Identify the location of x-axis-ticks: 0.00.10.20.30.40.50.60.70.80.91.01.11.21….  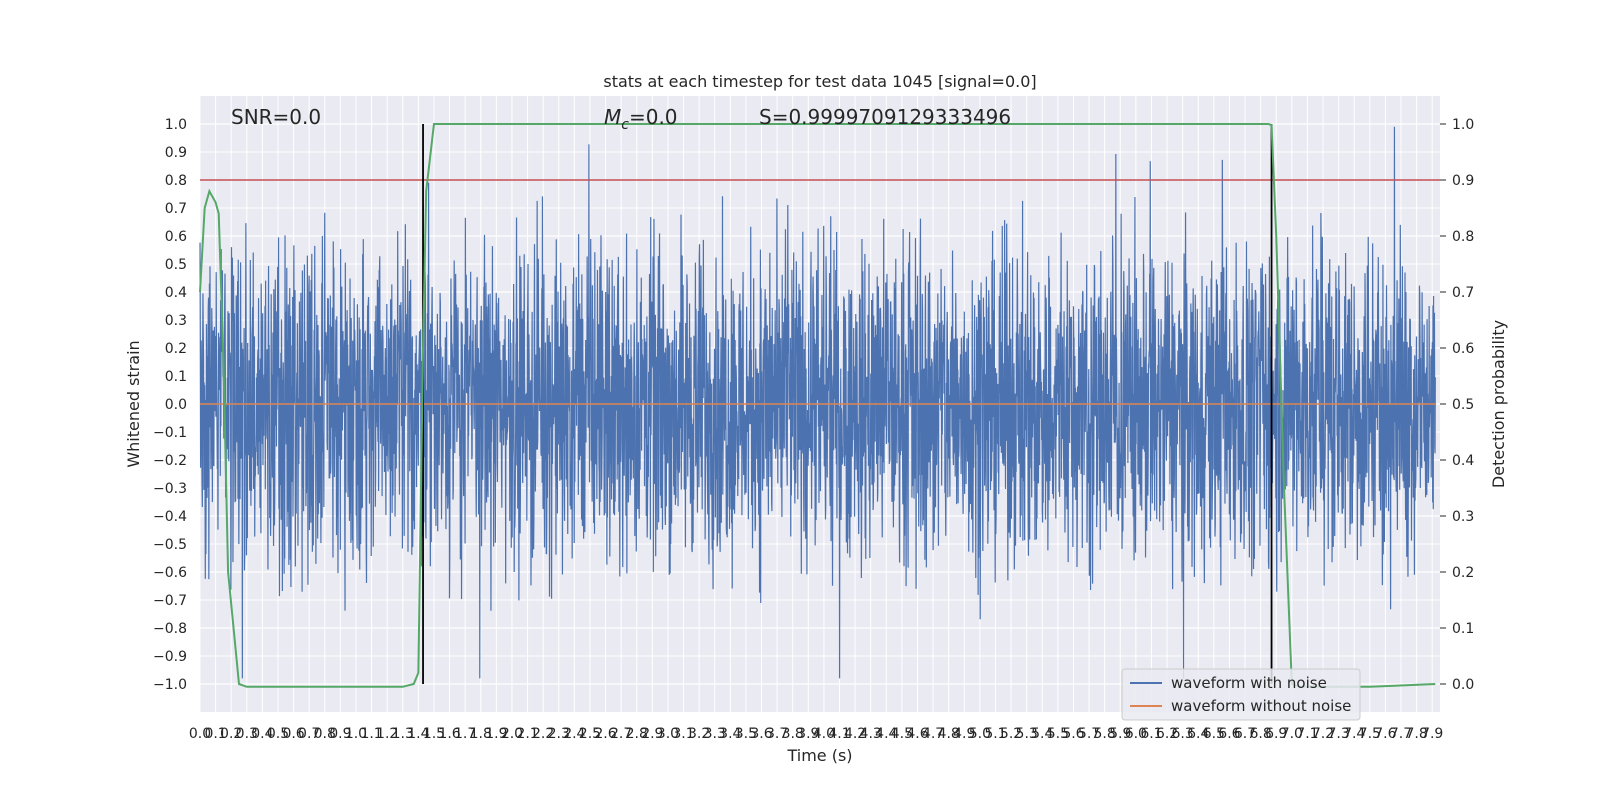
(816, 734).